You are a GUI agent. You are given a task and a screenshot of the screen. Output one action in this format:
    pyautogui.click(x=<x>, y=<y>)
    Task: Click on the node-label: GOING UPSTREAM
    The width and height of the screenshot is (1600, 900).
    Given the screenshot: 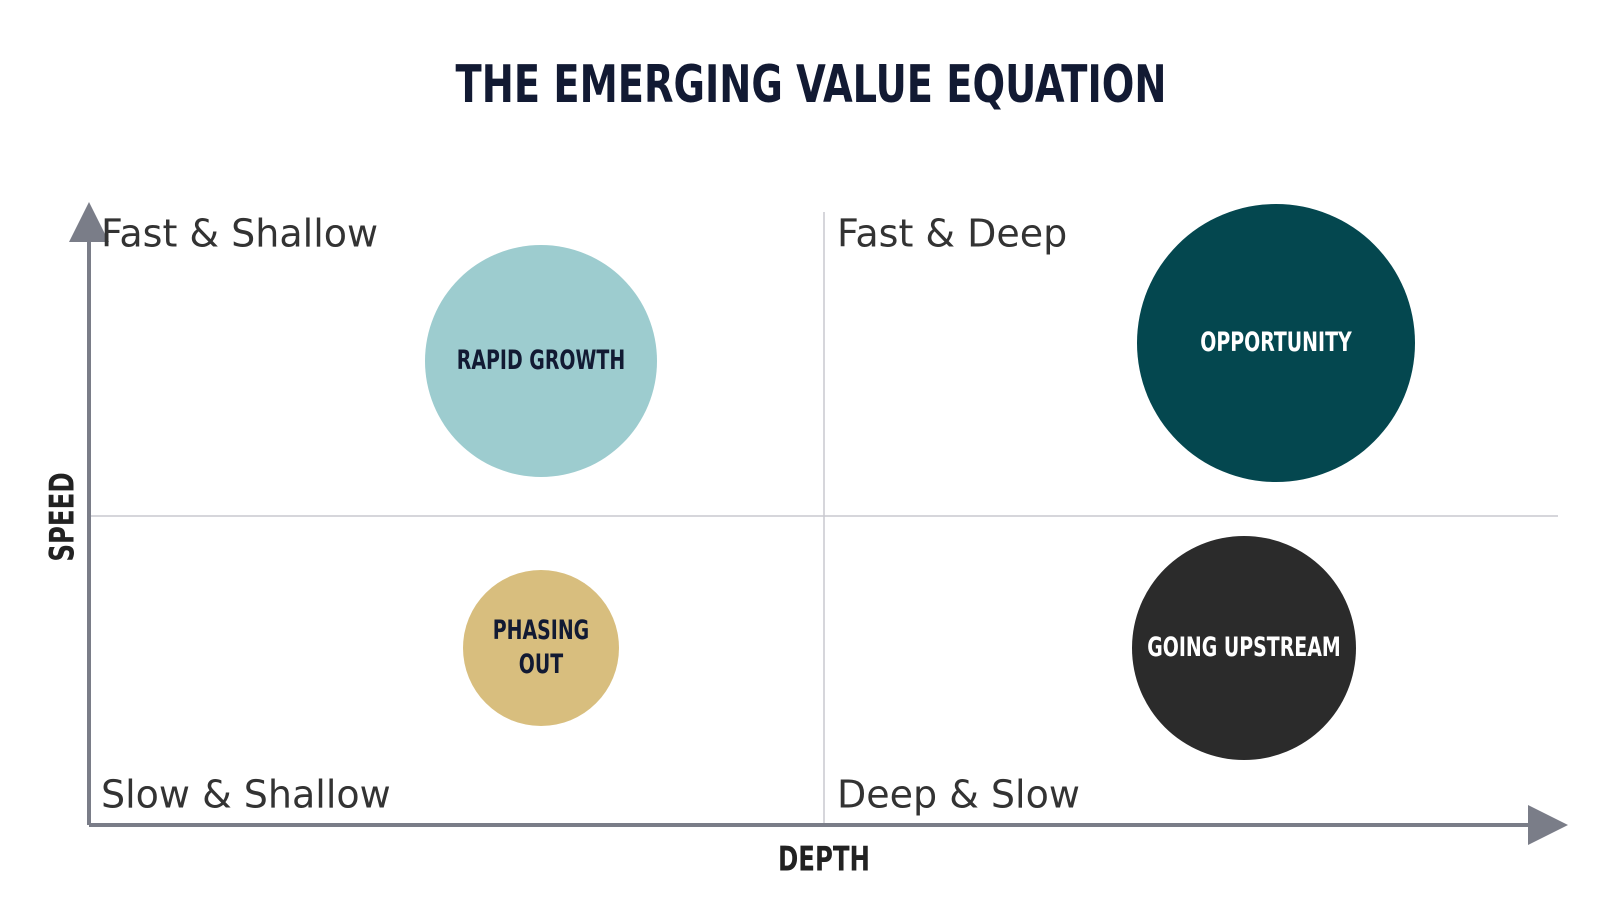 What is the action you would take?
    pyautogui.click(x=1244, y=646)
    